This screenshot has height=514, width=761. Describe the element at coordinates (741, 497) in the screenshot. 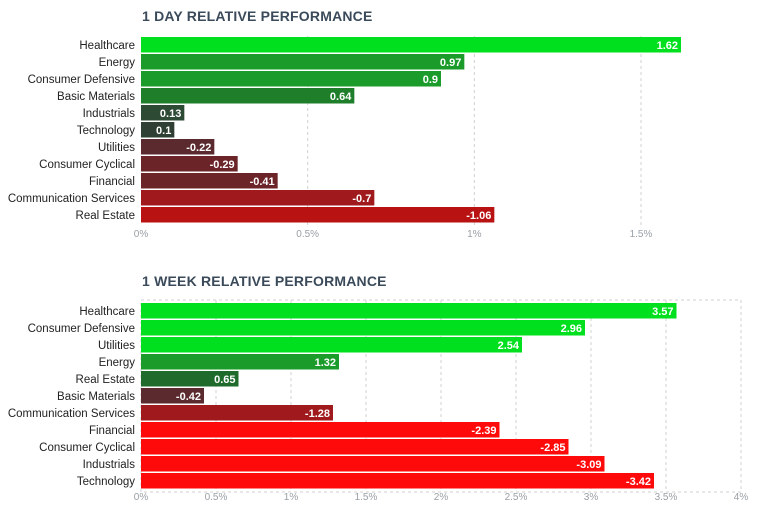

I see `x-tick-label: 4%` at that location.